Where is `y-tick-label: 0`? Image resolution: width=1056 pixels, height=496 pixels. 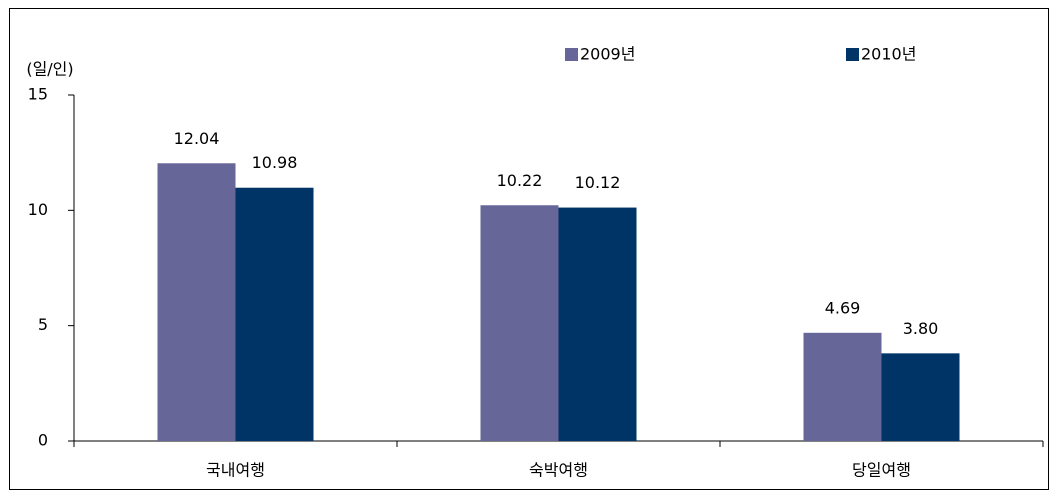
y-tick-label: 0 is located at coordinates (43, 440).